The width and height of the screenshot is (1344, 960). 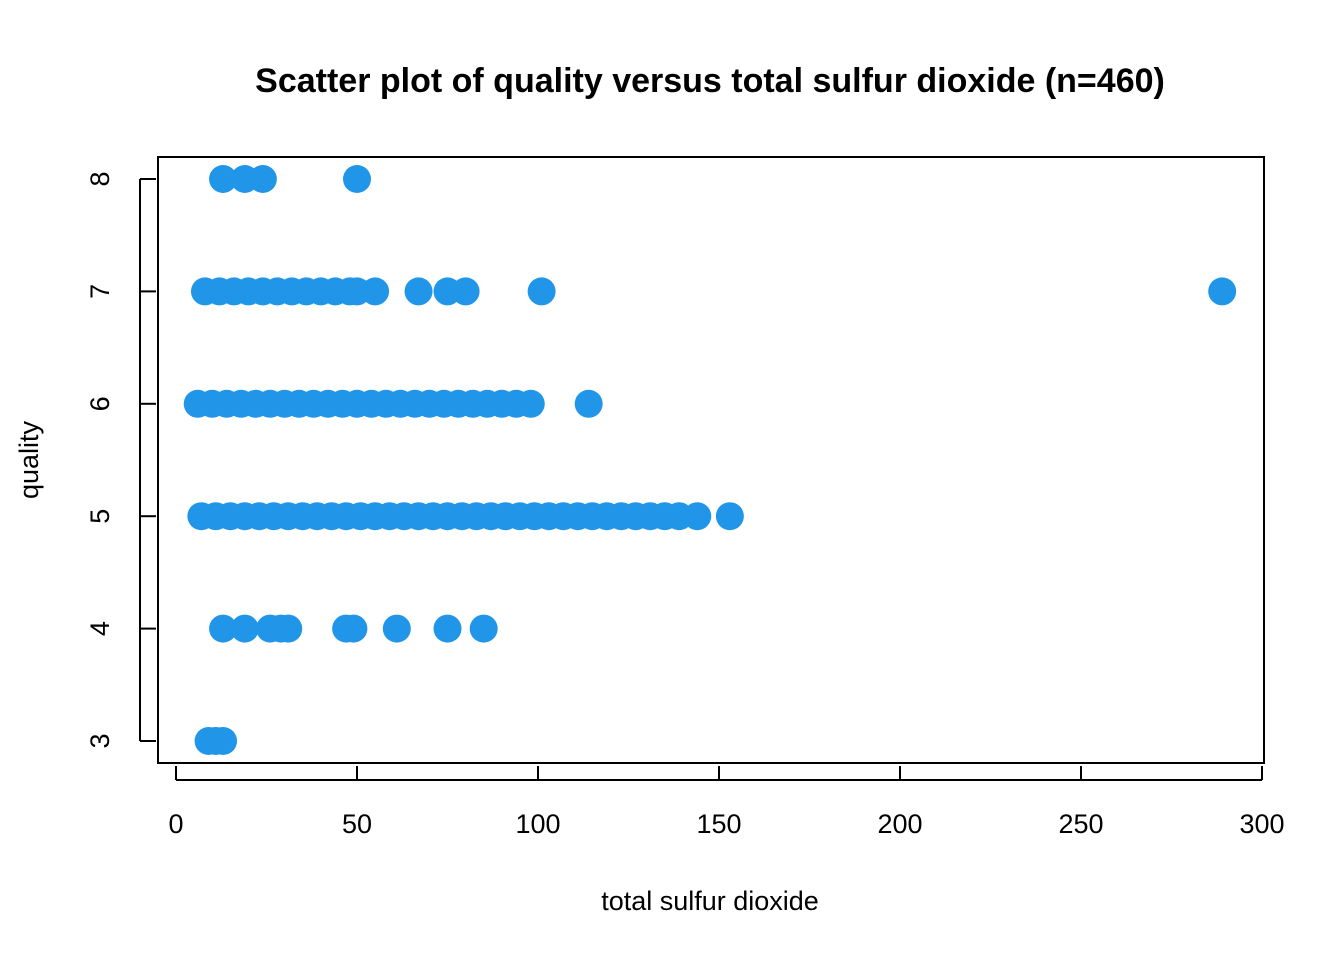 I want to click on y-tick-label: 6, so click(x=100, y=403).